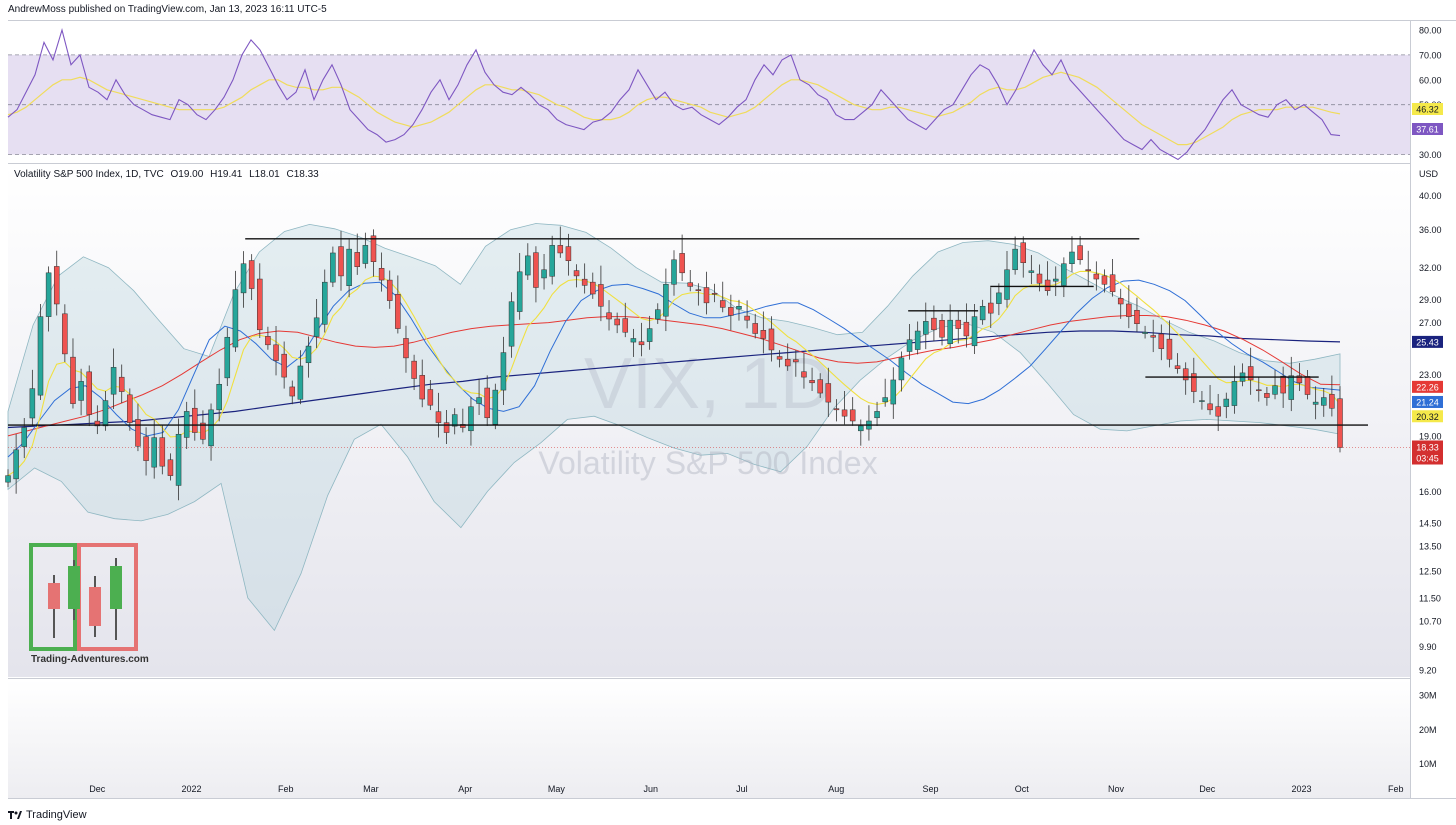  I want to click on trading-adventures-logo, so click(83, 597).